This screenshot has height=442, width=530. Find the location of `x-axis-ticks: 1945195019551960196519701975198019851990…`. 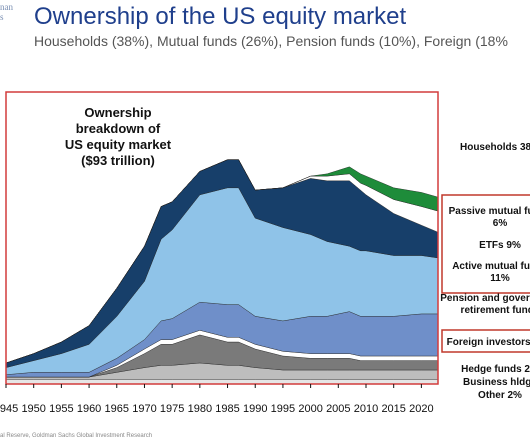

x-axis-ticks: 1945195019551960196519701975198019851990… is located at coordinates (217, 399).